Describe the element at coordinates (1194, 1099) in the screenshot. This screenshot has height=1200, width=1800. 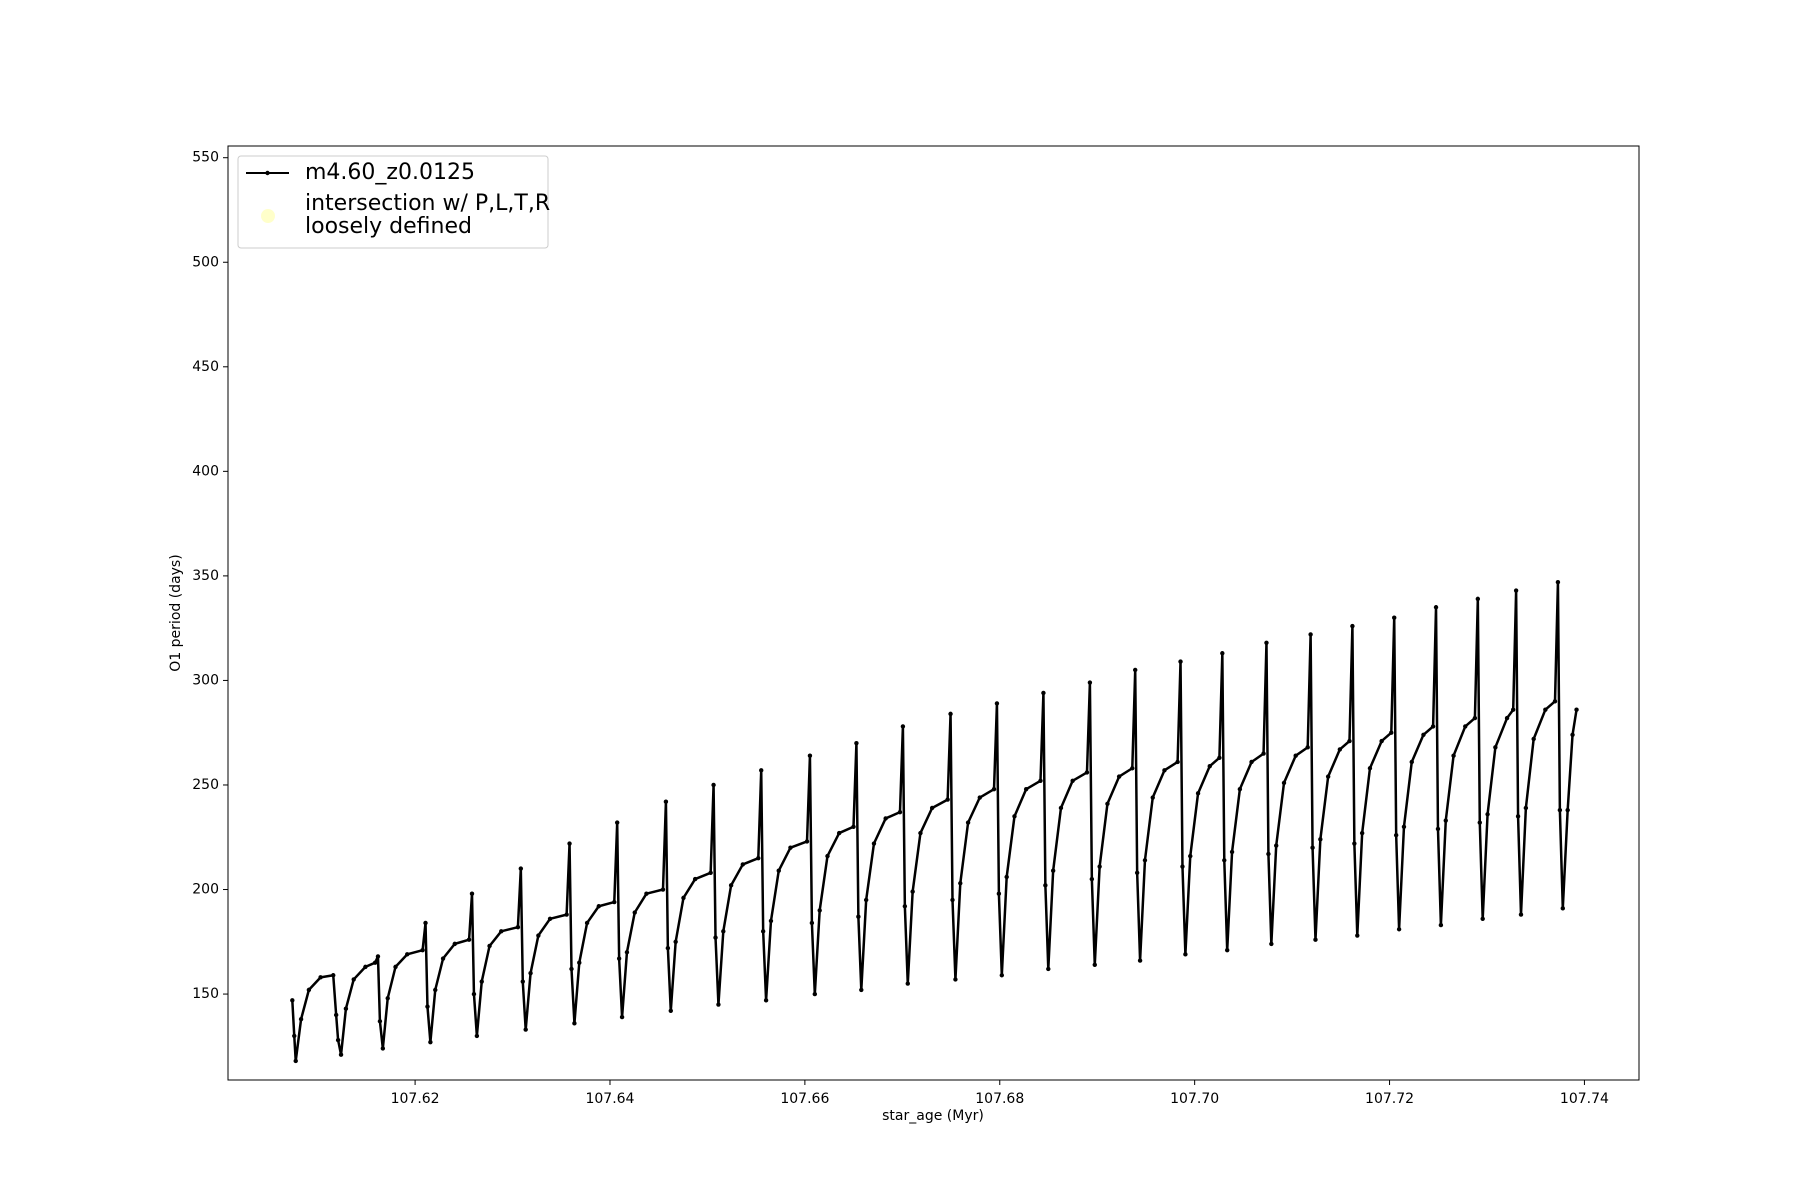
I see `x-tick-label: 107.70` at that location.